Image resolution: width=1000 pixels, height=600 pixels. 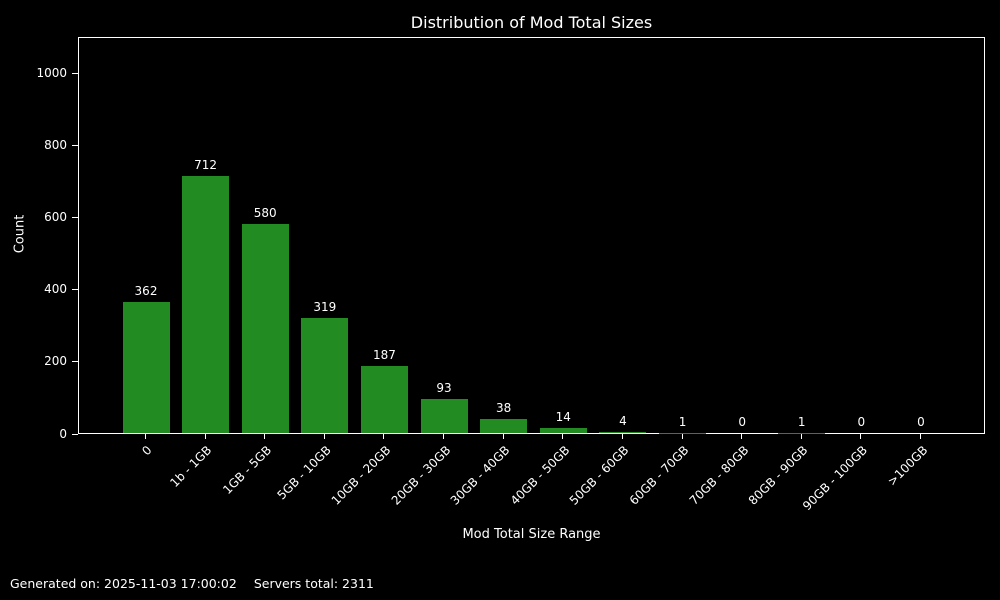 I want to click on chart-title: Distribution of Mod Total Sizes, so click(x=531, y=22).